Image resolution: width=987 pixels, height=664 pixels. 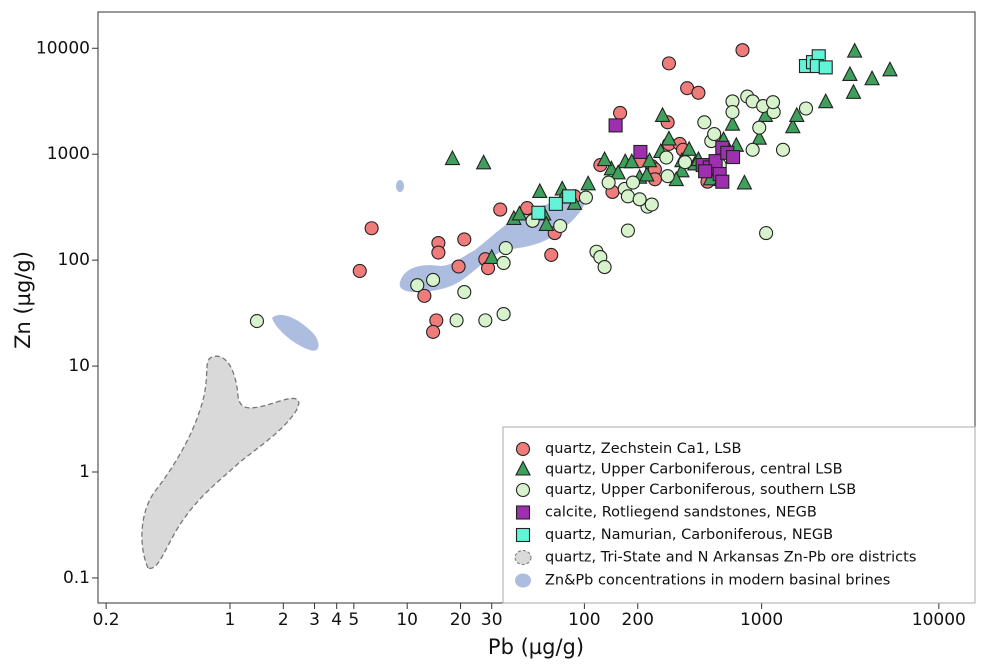 I want to click on x-axis-label: Pb (µg/g), so click(x=536, y=647).